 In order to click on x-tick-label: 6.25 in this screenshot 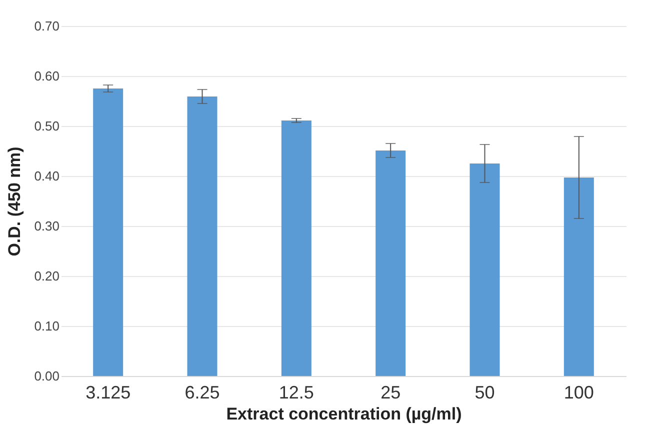, I will do `click(202, 392)`.